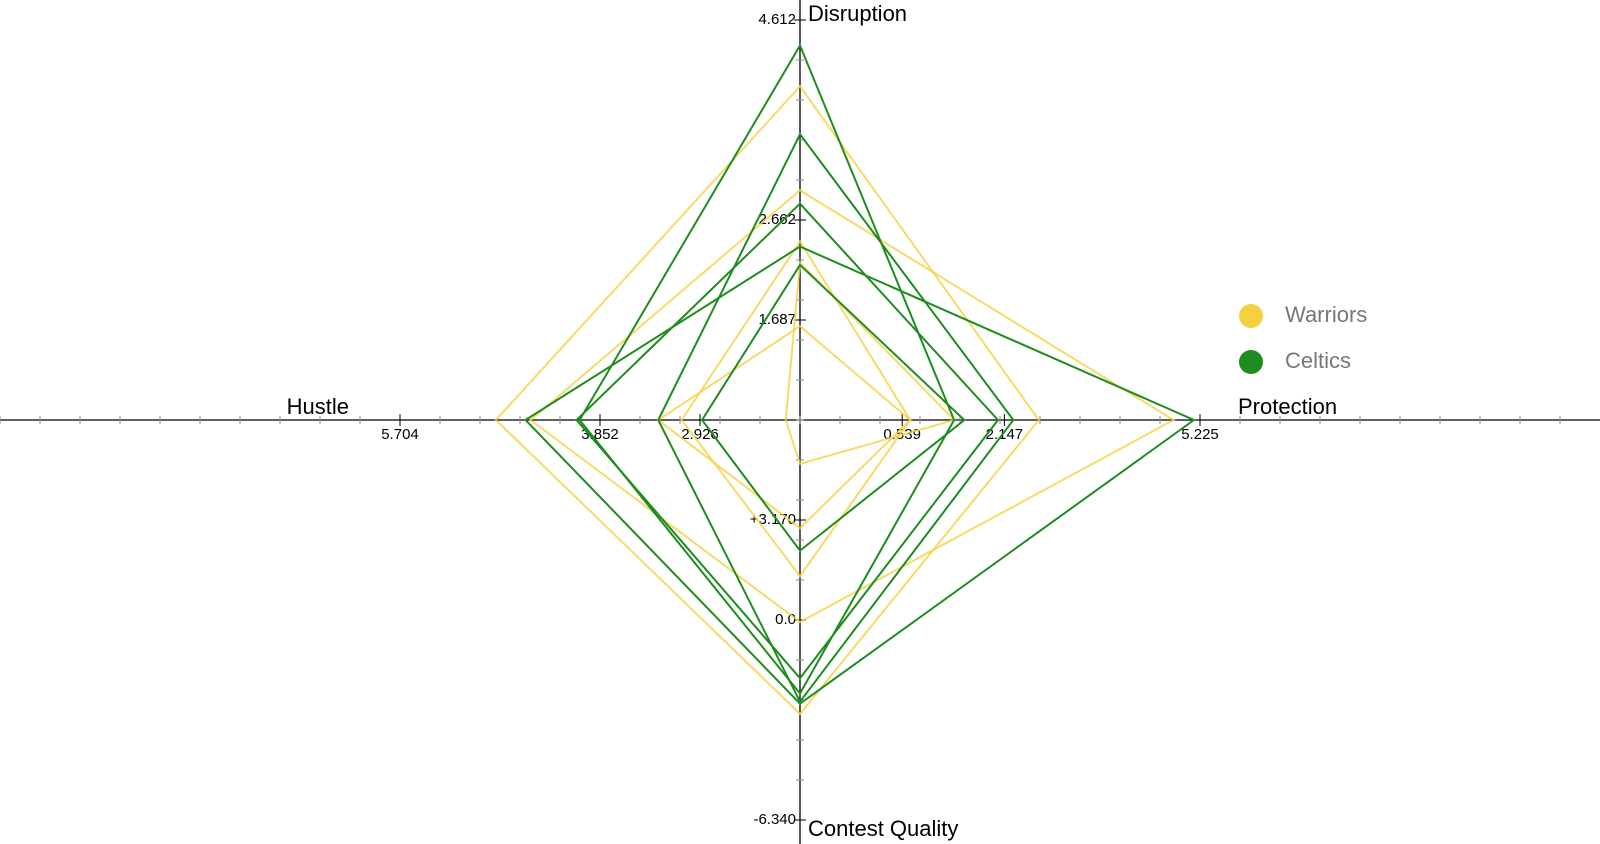 The width and height of the screenshot is (1600, 844). Describe the element at coordinates (400, 434) in the screenshot. I see `tick-label: 5.704` at that location.